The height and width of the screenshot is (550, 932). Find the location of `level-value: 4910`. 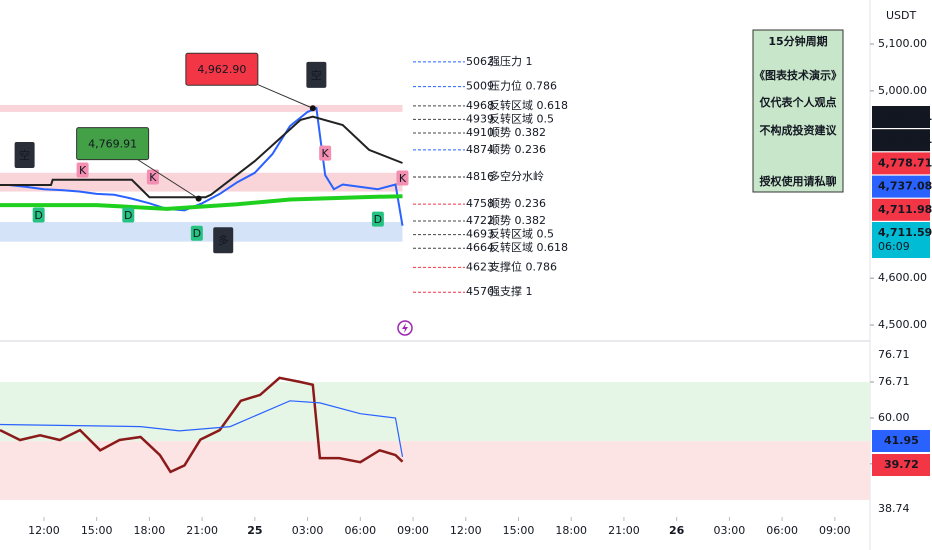

level-value: 4910 is located at coordinates (480, 132).